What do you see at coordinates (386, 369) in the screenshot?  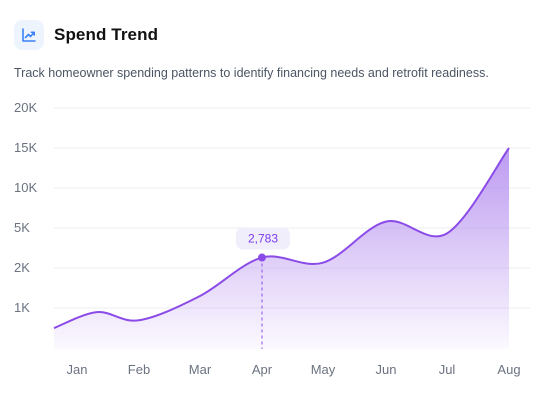 I see `x-tick-label: Jun` at bounding box center [386, 369].